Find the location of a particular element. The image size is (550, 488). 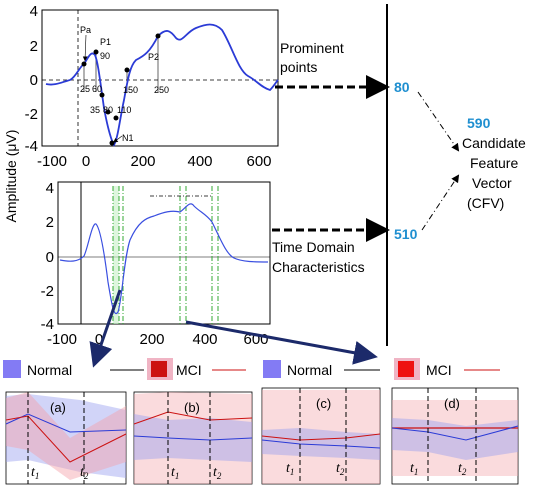

marker-n1 is located at coordinates (112, 143).